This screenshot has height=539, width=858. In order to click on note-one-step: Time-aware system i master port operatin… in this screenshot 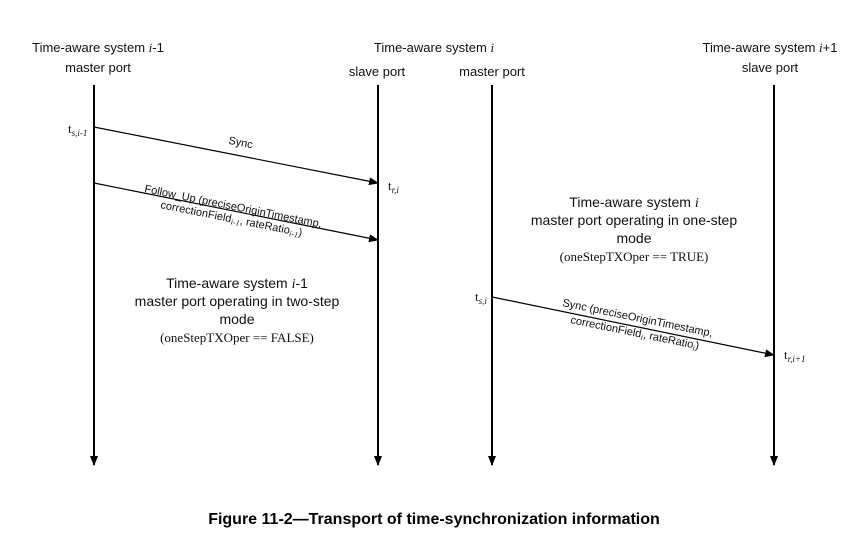, I will do `click(634, 229)`.